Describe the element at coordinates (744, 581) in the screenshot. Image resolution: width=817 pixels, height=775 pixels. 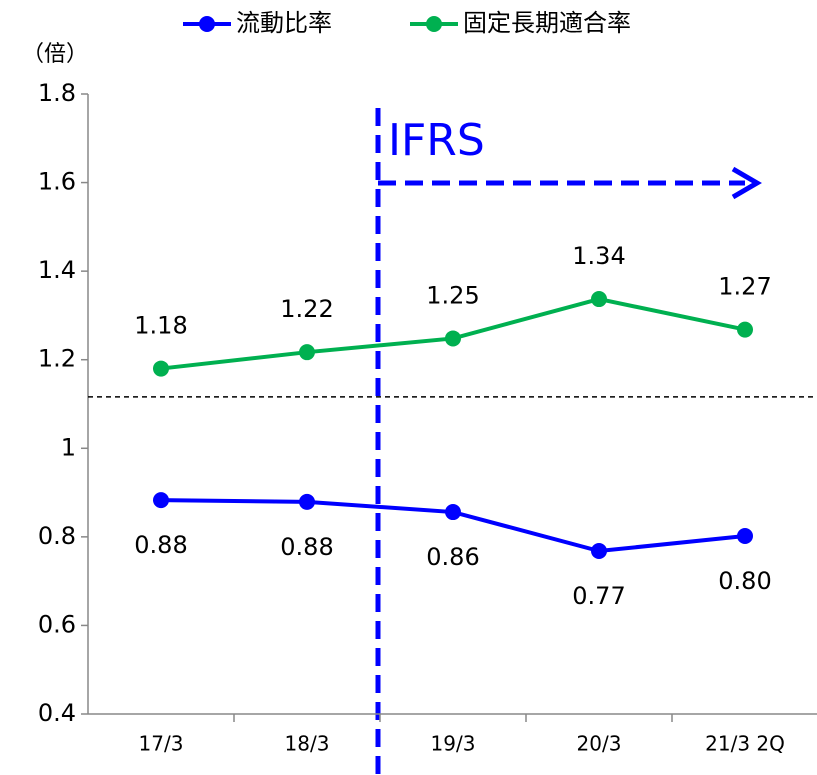
I see `data-label: 0.80` at that location.